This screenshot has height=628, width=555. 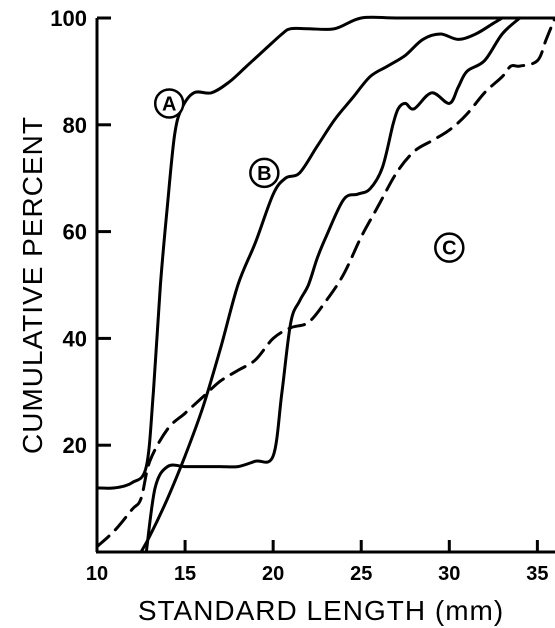 What do you see at coordinates (537, 574) in the screenshot?
I see `x-tick-label-35: 35` at bounding box center [537, 574].